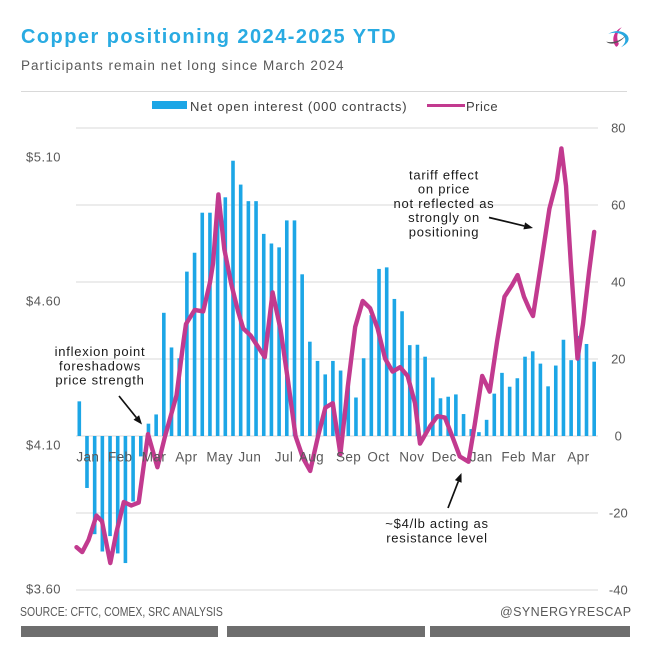  What do you see at coordinates (618, 436) in the screenshot?
I see `svg-text: 0` at bounding box center [618, 436].